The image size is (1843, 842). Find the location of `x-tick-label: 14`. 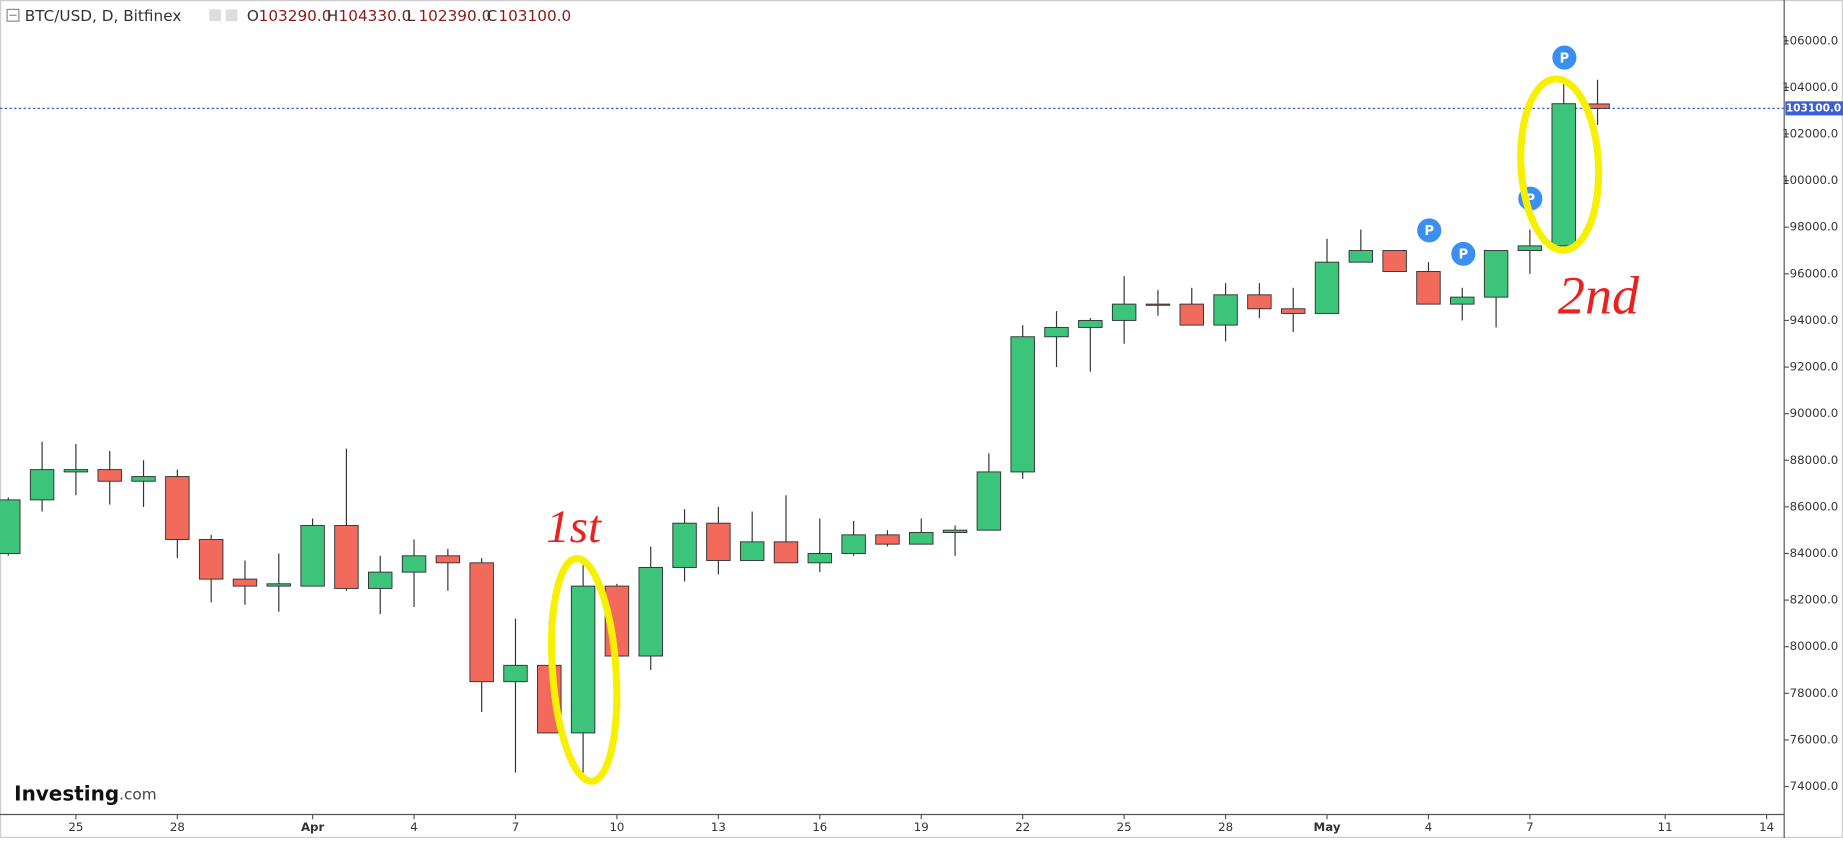

x-tick-label: 14 is located at coordinates (1766, 827).